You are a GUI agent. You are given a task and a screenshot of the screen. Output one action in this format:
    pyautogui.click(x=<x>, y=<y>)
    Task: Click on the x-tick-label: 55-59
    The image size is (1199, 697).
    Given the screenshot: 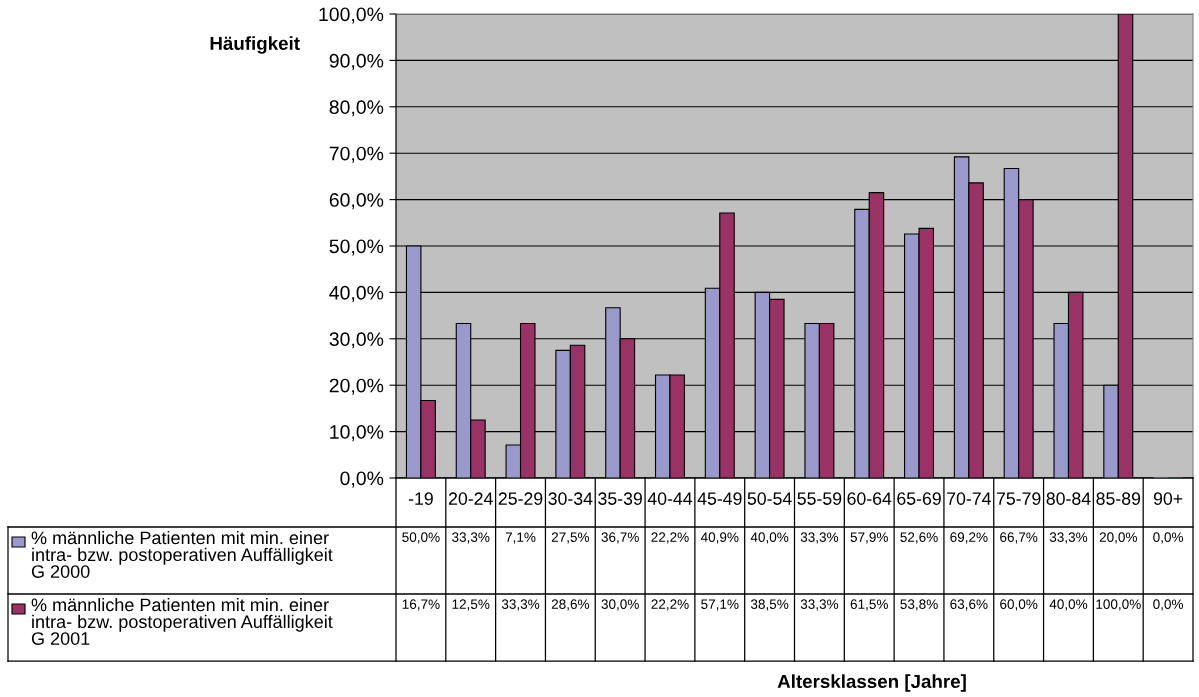 What is the action you would take?
    pyautogui.click(x=819, y=498)
    